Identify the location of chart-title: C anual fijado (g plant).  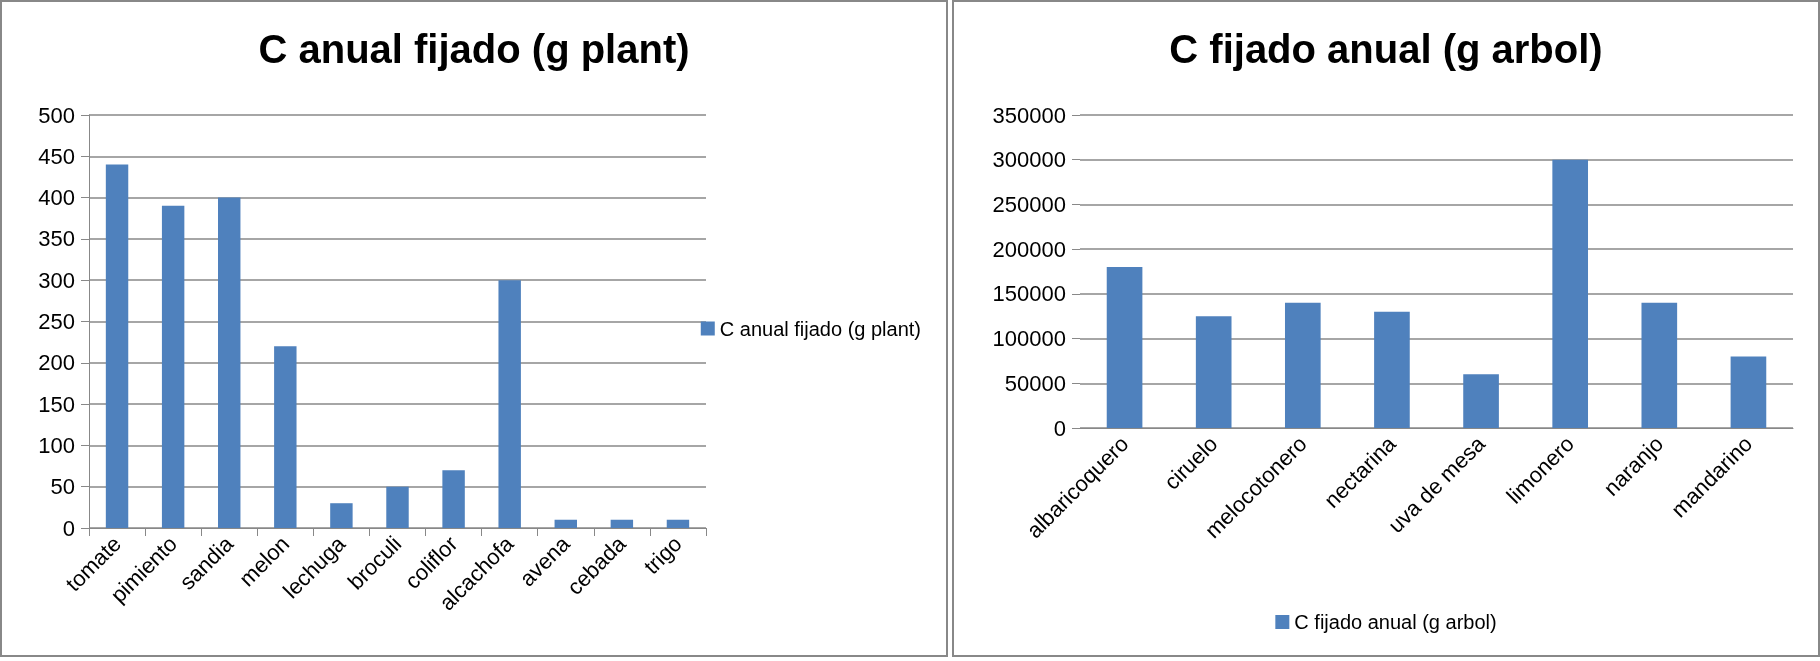
(474, 49).